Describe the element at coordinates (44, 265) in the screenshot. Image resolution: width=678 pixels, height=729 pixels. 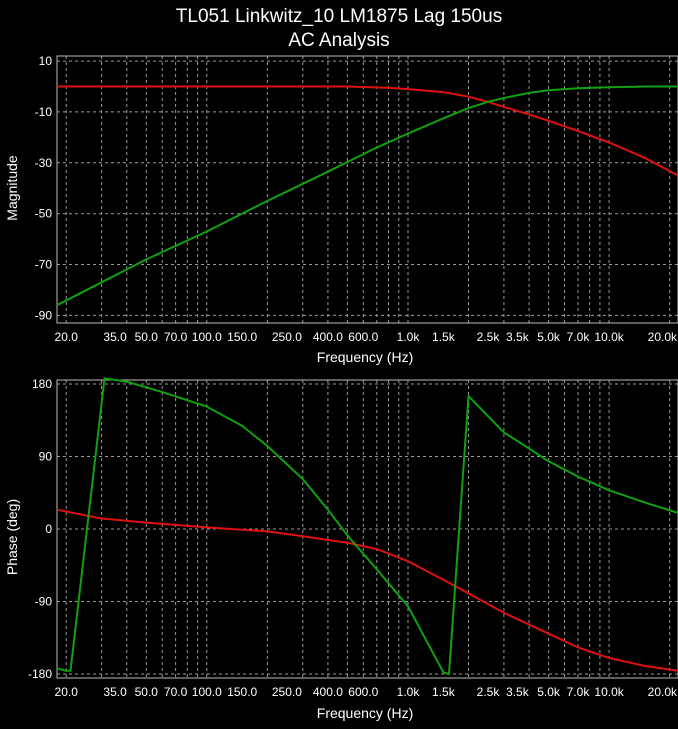
I see `y-tick-label: -70` at that location.